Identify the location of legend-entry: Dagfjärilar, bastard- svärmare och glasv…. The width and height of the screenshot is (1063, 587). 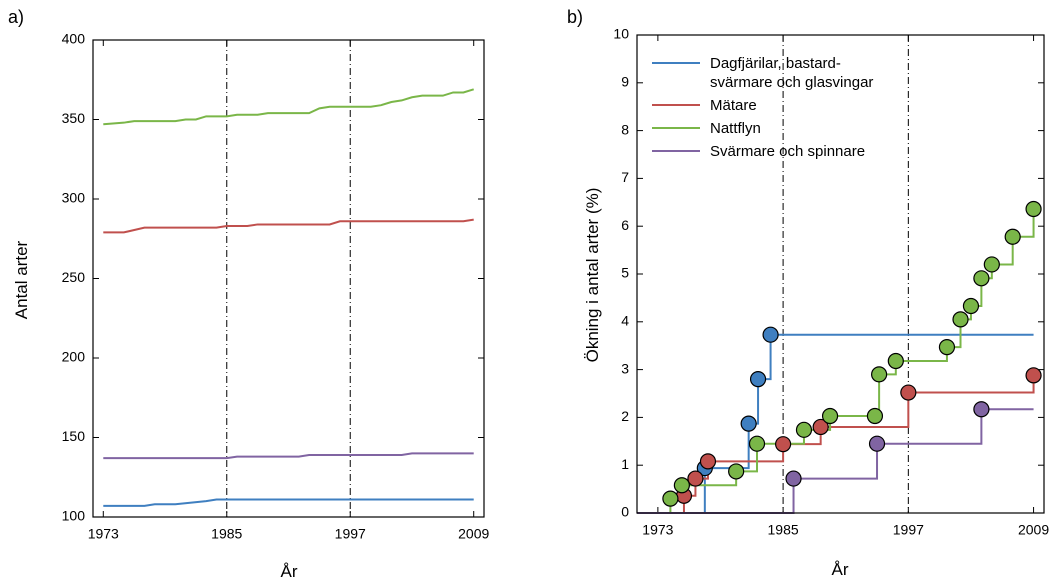
(792, 73).